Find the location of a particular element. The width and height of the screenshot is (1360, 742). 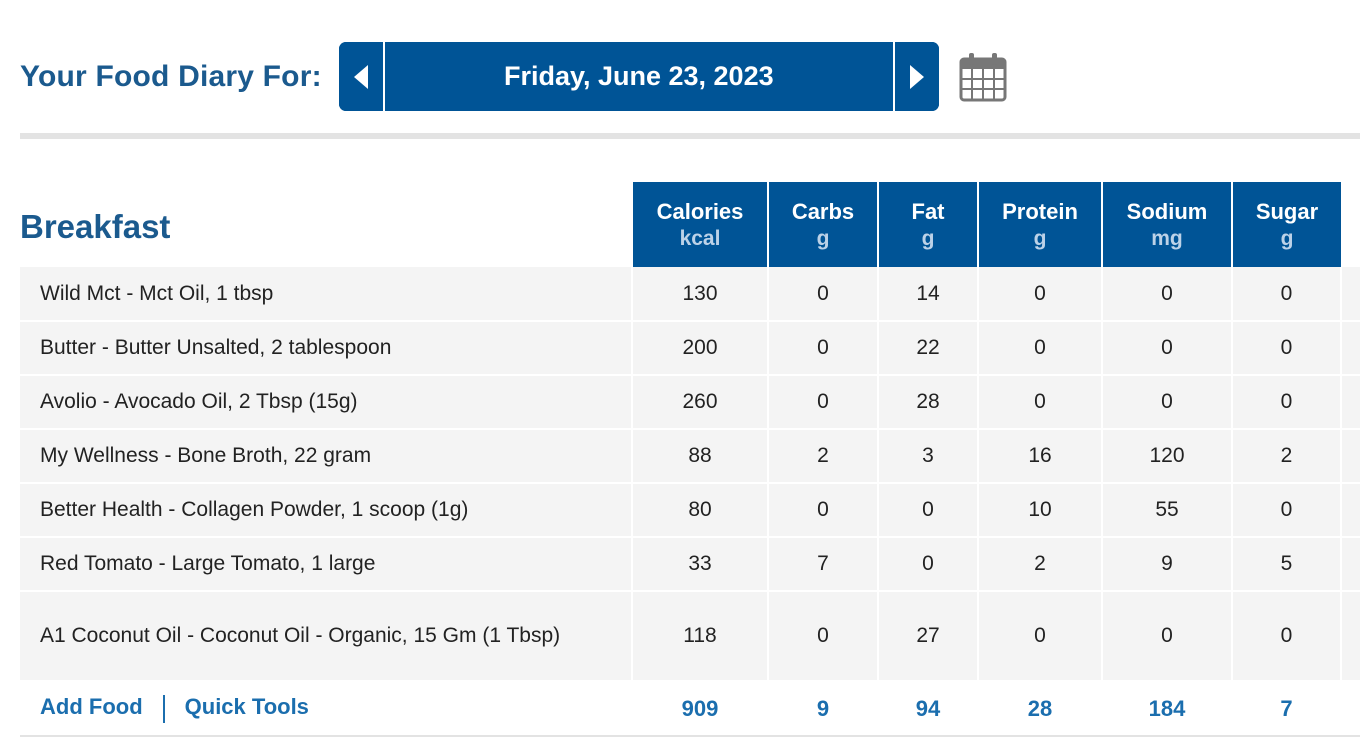

column-header-sugar: Sugar g is located at coordinates (1286, 224).